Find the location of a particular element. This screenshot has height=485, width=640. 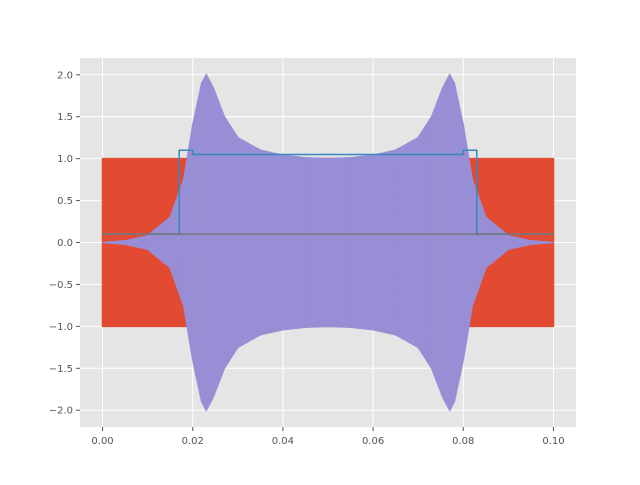

y-tick-label: −2.0 is located at coordinates (61, 411).